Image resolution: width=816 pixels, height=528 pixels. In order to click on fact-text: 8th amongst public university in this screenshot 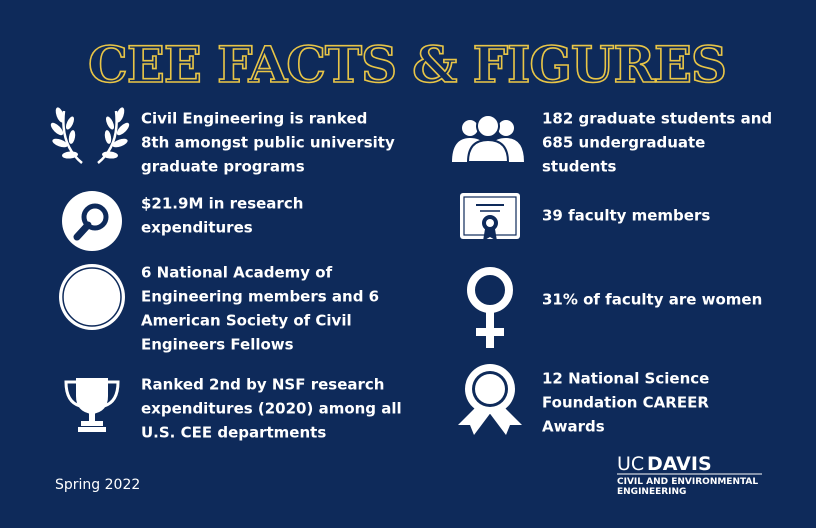, I will do `click(268, 143)`.